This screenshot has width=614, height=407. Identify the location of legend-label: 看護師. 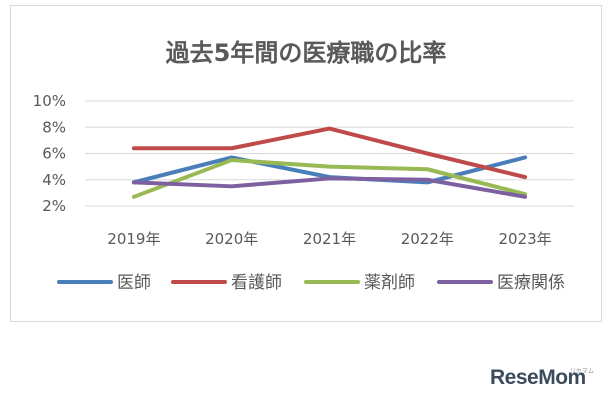
(256, 283).